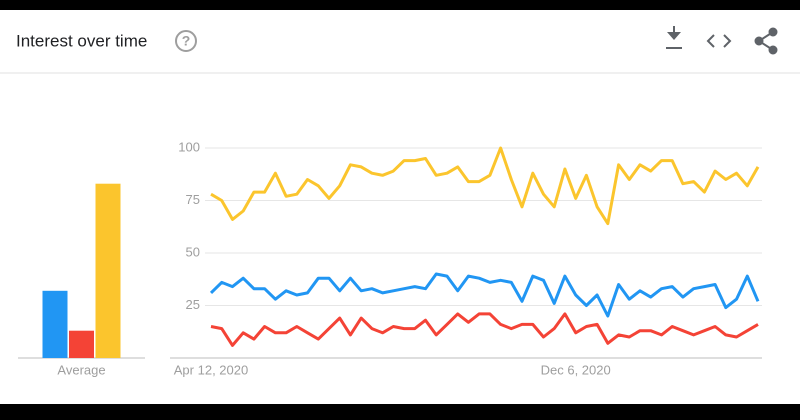 This screenshot has height=420, width=800. What do you see at coordinates (81, 40) in the screenshot?
I see `card-title: Interest over time` at bounding box center [81, 40].